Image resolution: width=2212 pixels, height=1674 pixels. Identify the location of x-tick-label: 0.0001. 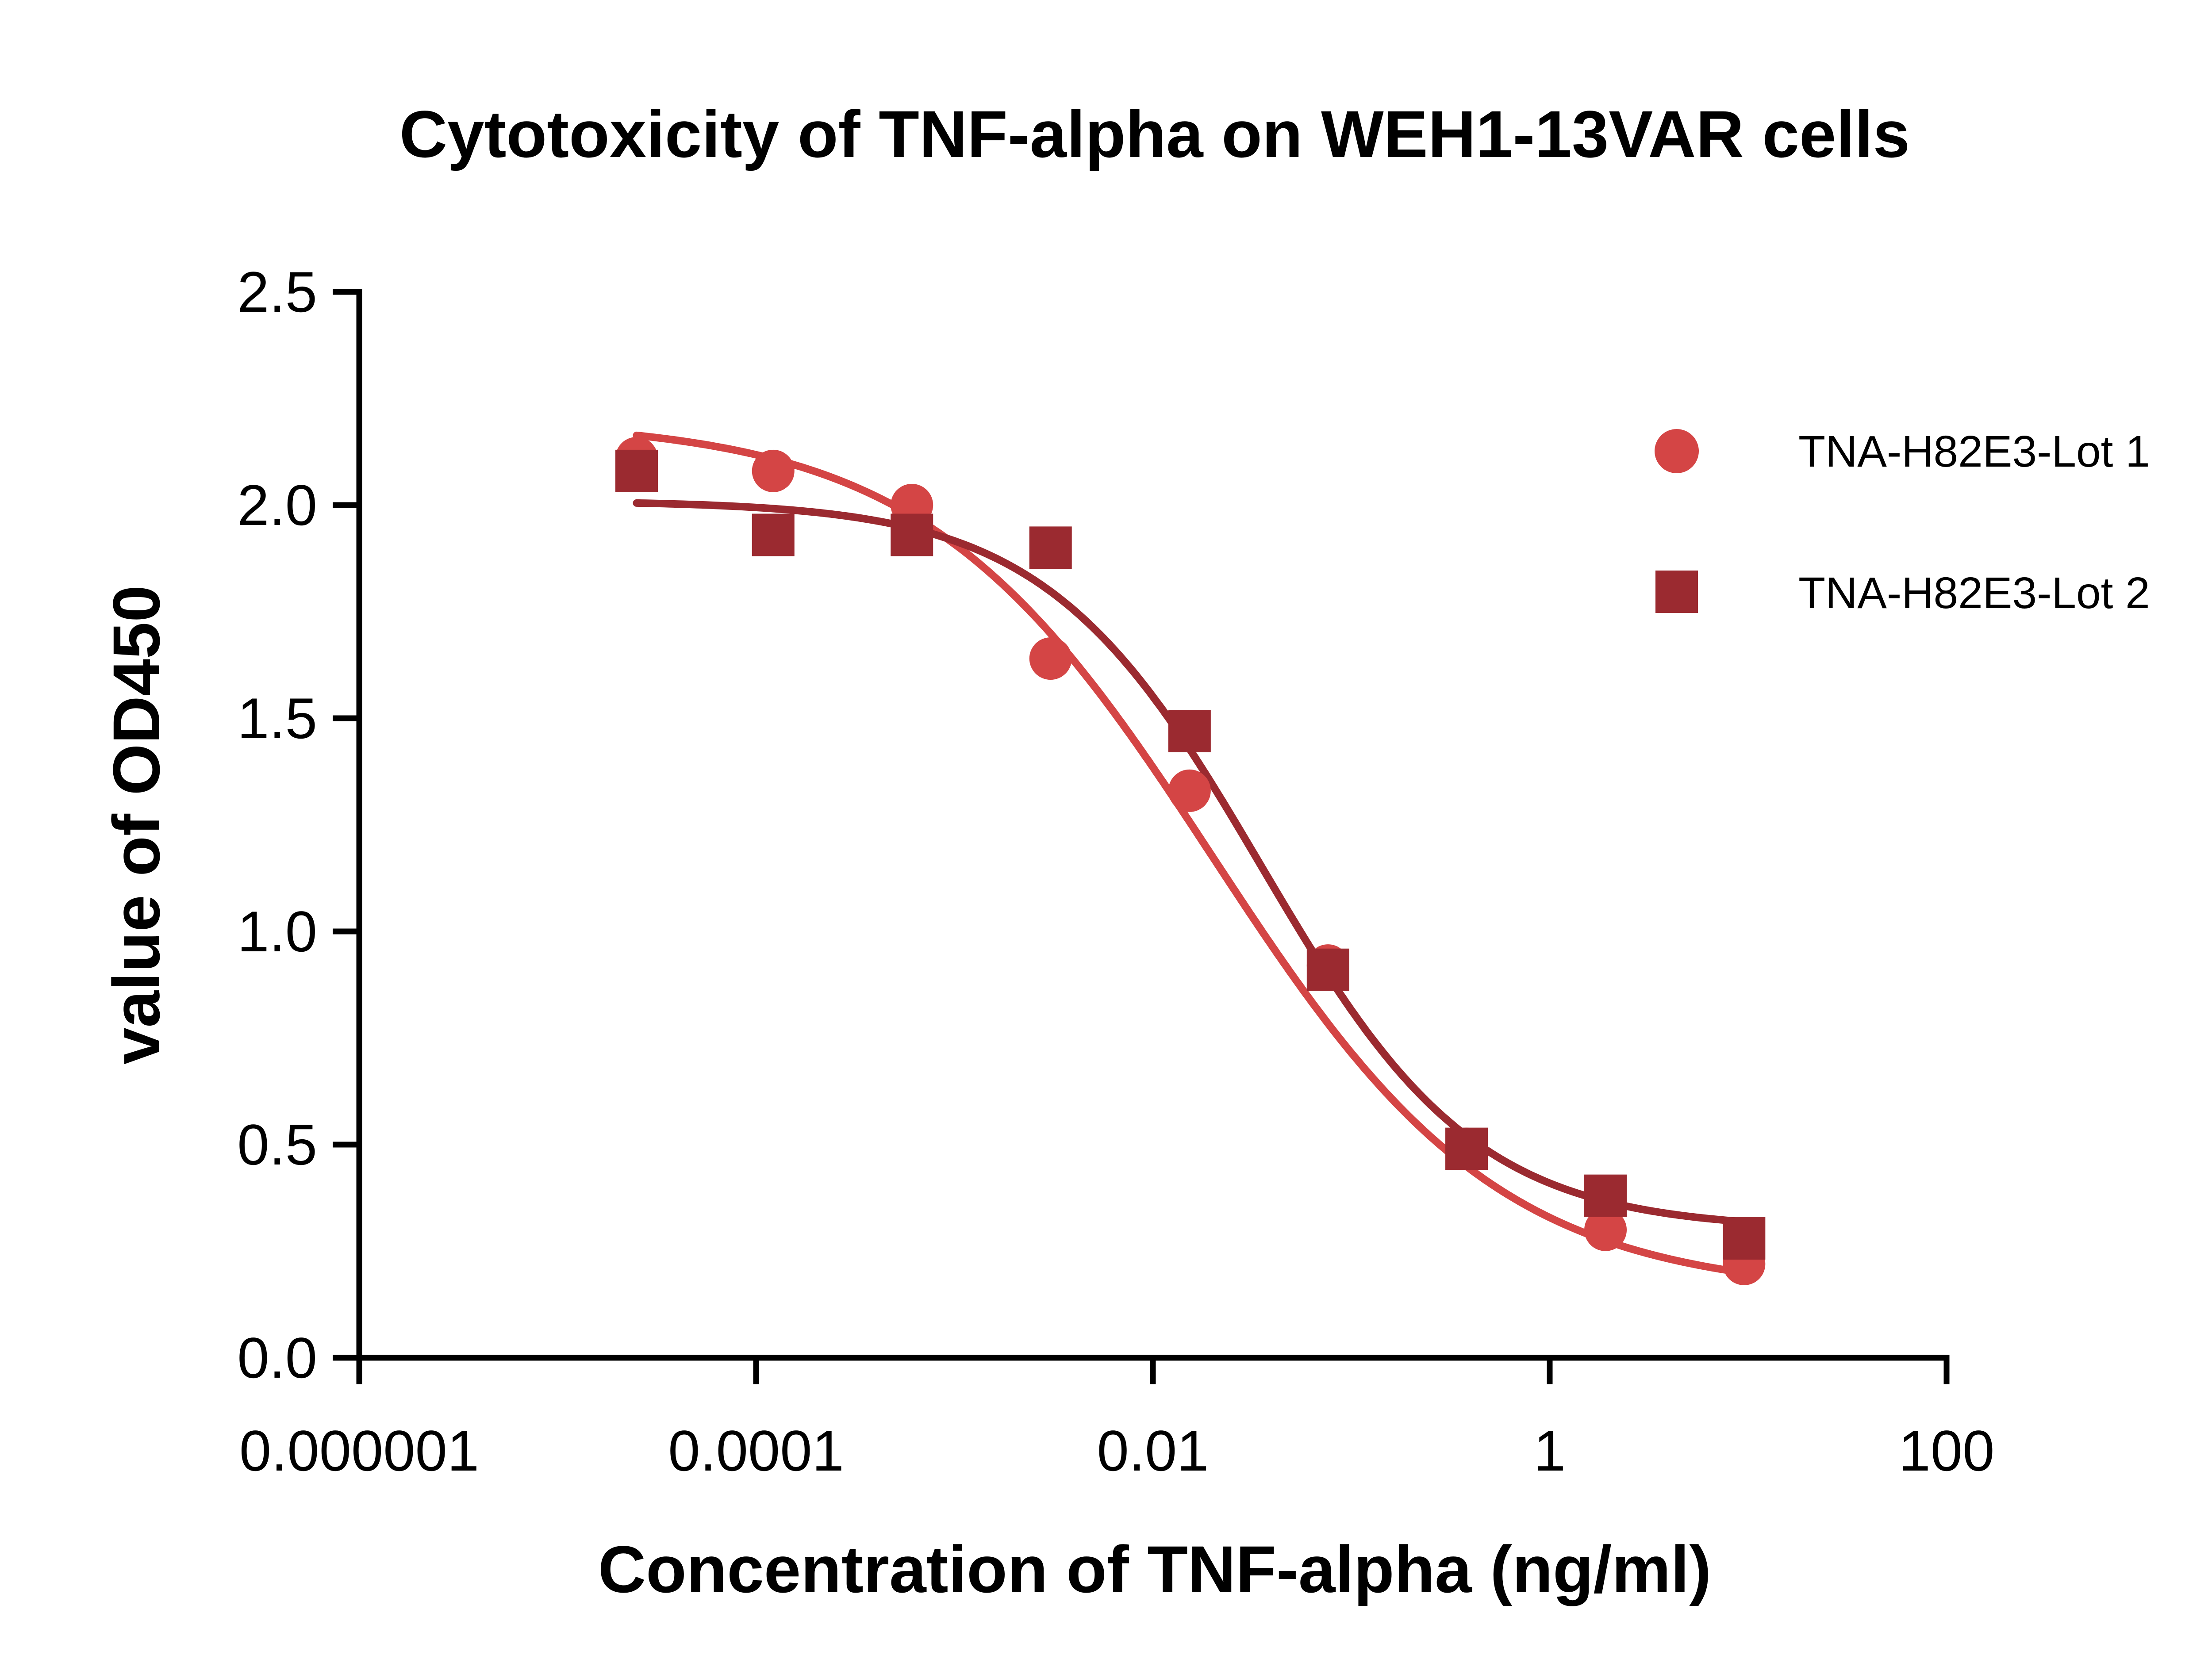
(756, 1450).